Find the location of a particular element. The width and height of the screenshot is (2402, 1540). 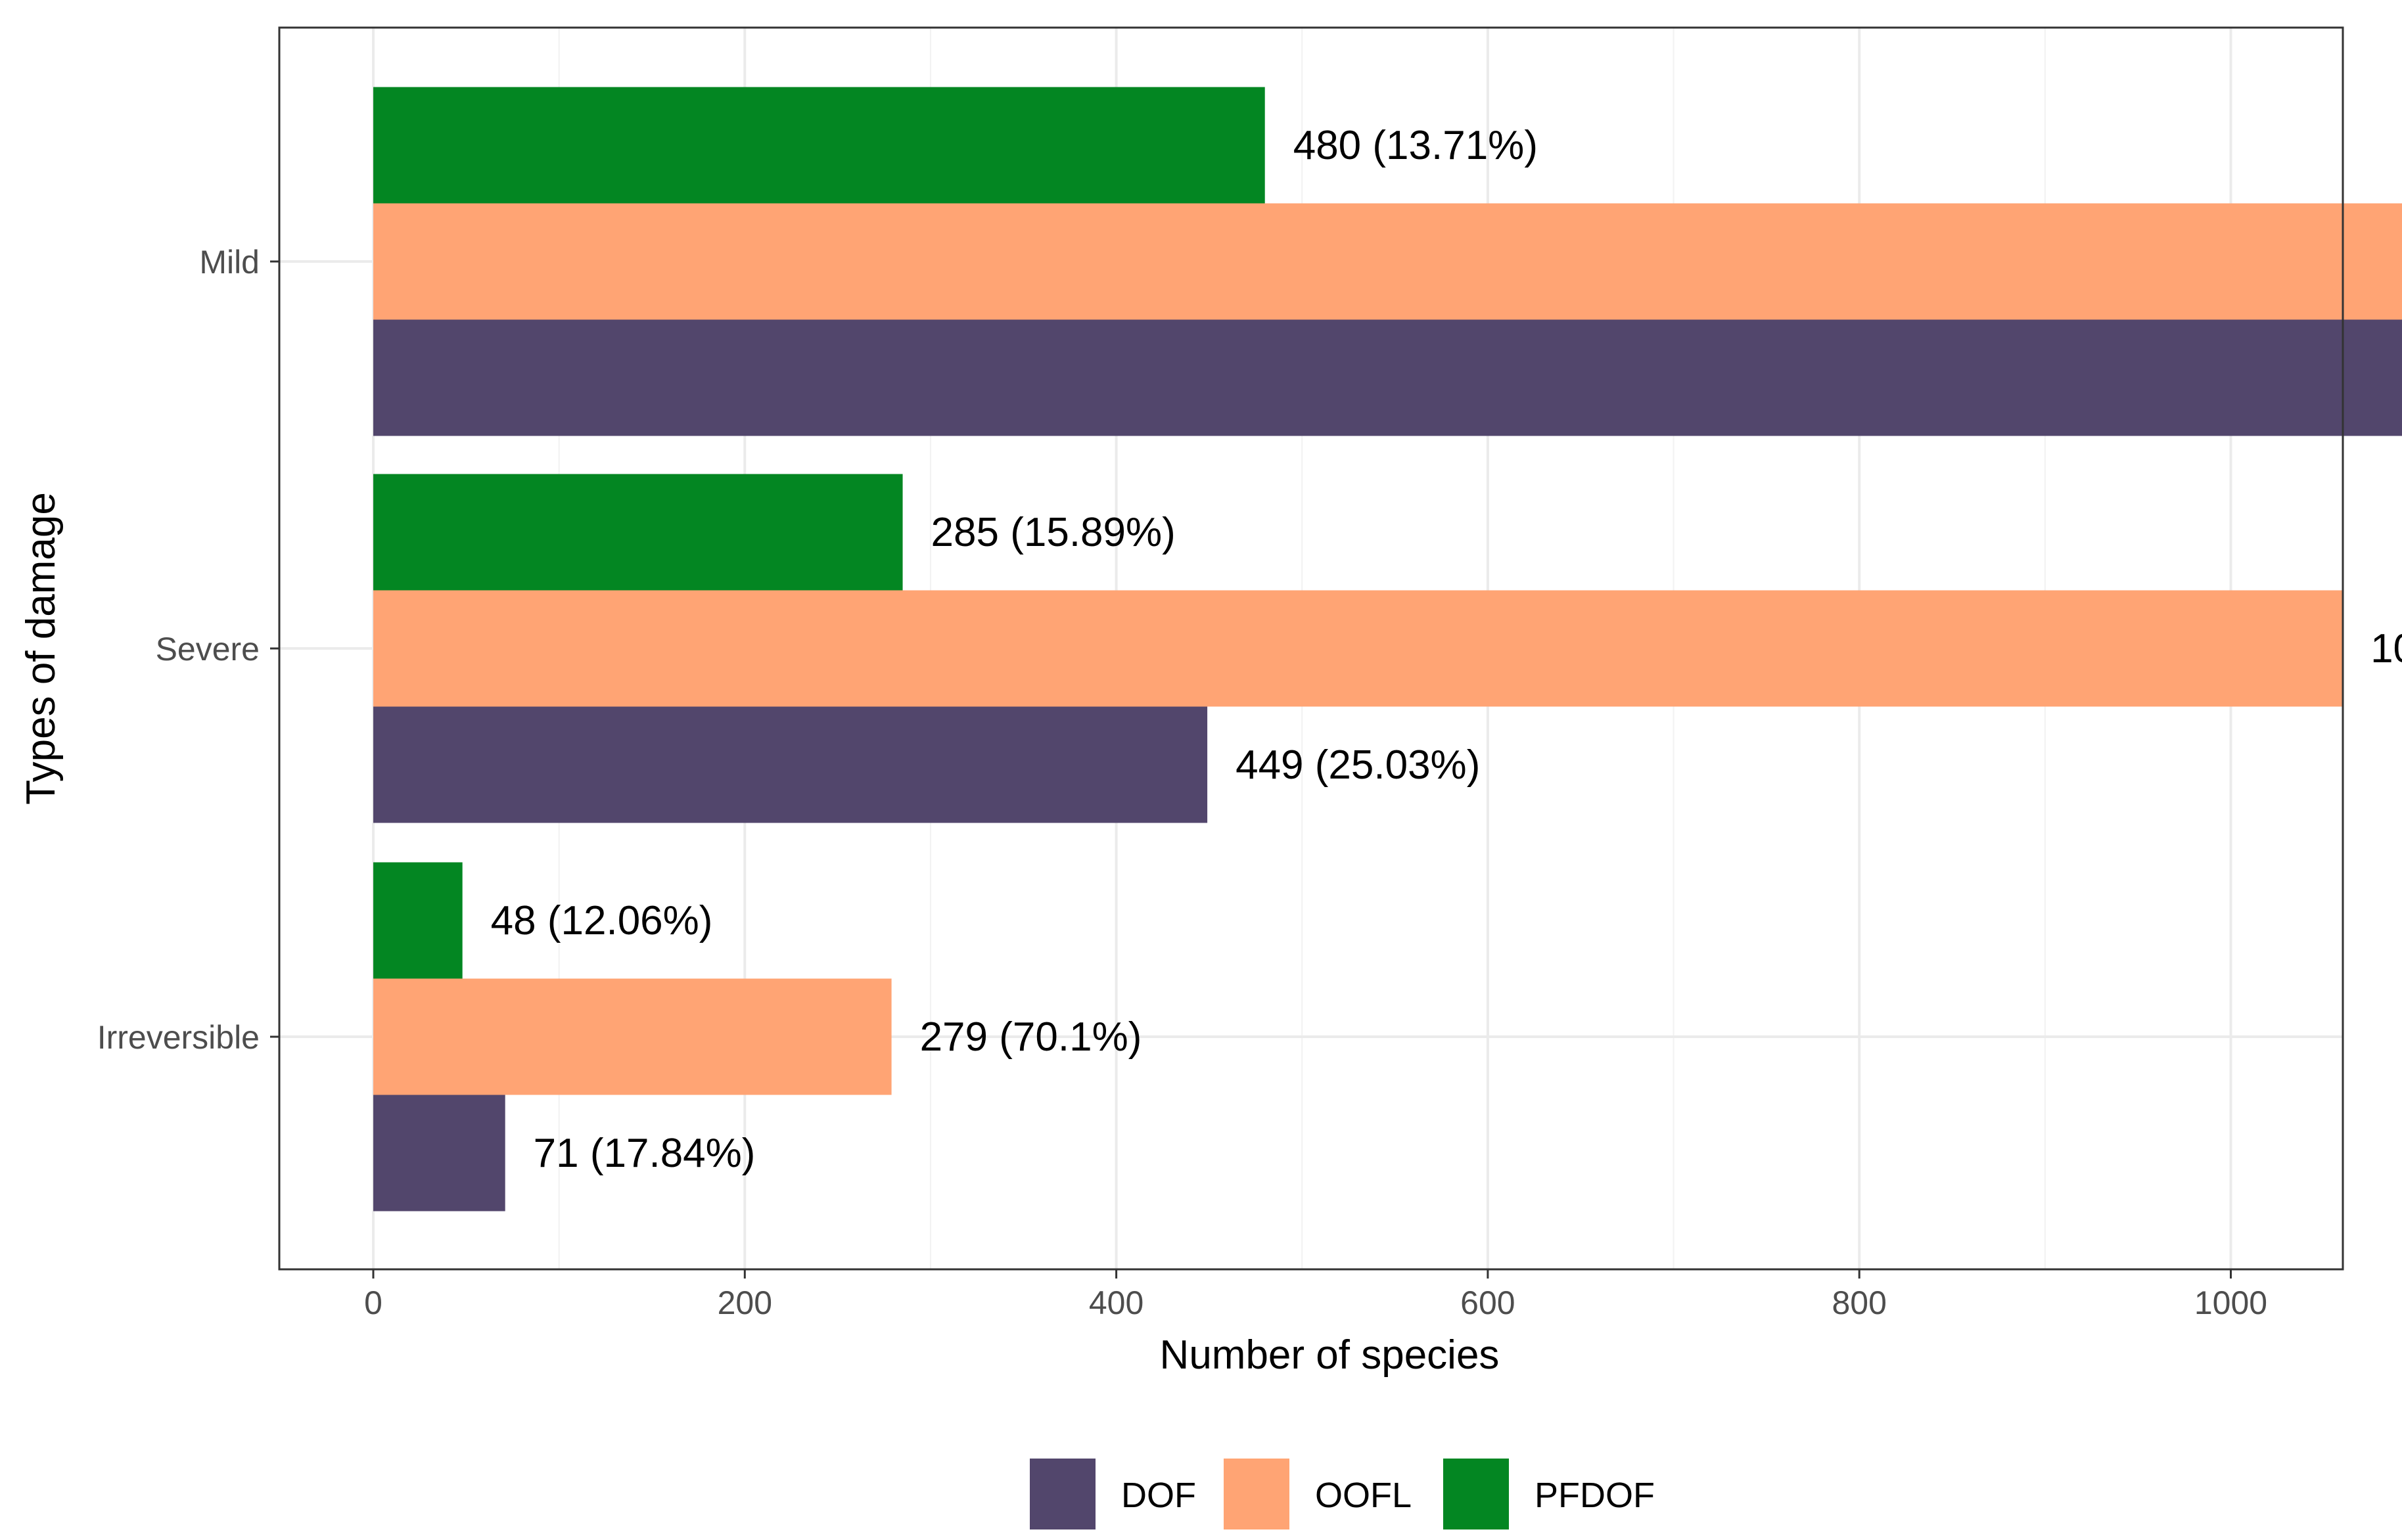

data-label: 71 (17.84%) is located at coordinates (645, 1153).